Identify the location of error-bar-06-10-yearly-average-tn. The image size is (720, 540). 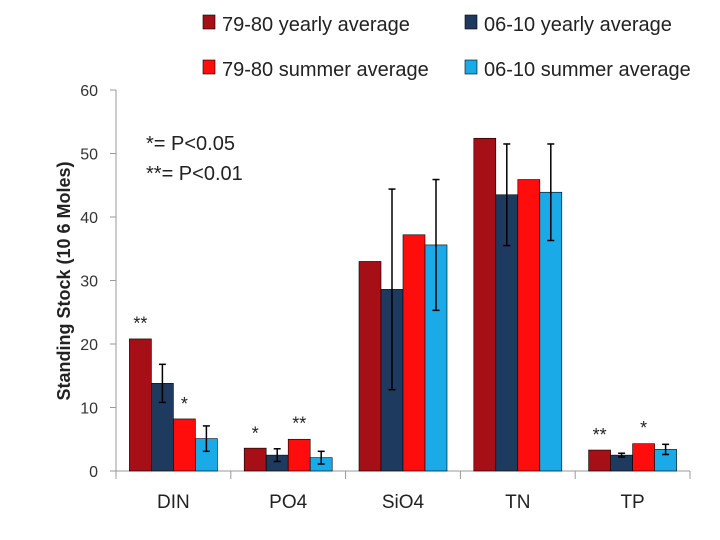
(507, 195).